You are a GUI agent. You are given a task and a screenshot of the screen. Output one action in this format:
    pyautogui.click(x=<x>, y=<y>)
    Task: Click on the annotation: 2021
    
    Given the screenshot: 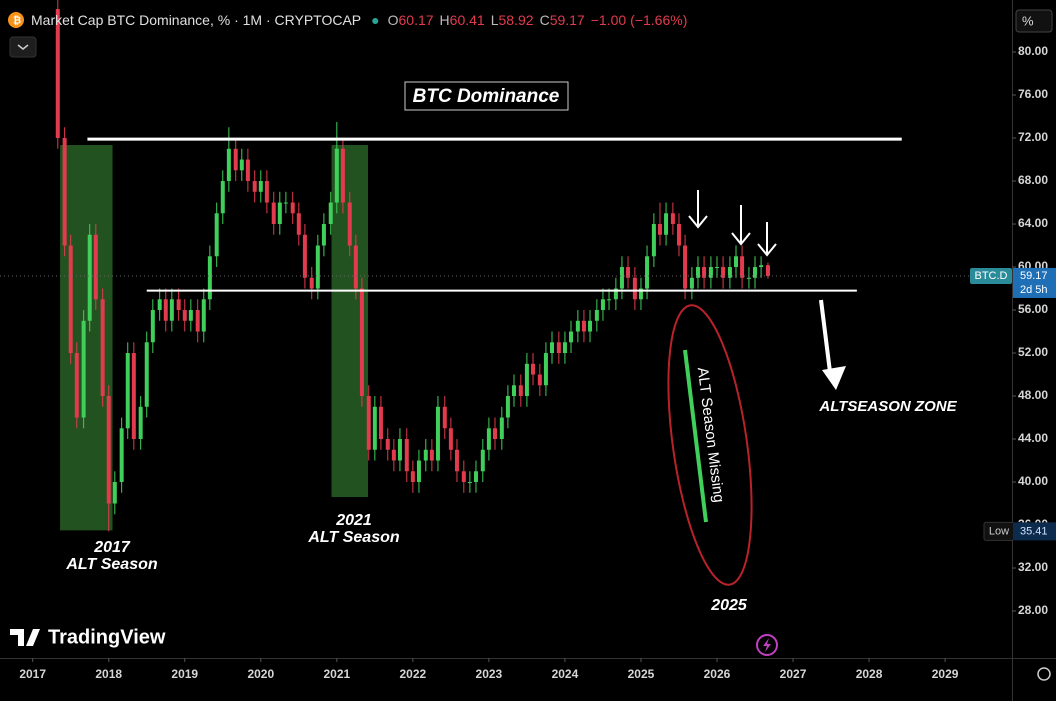 What is the action you would take?
    pyautogui.click(x=353, y=520)
    